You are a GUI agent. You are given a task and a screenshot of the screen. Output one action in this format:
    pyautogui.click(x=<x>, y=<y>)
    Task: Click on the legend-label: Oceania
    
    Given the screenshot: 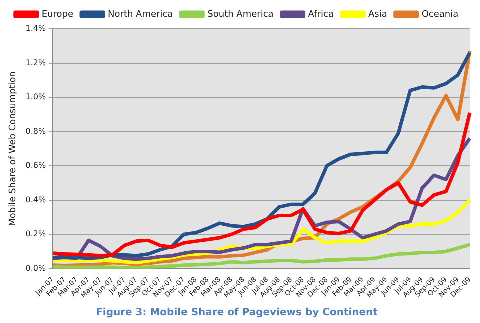 What is the action you would take?
    pyautogui.click(x=440, y=15)
    